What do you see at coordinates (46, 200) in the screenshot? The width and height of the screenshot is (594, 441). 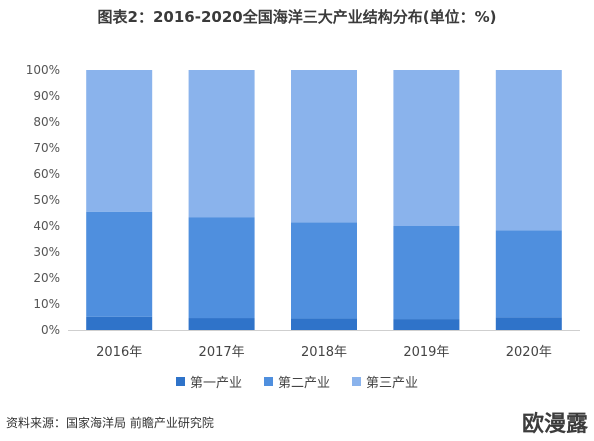 I see `y-tick-label: 50%` at bounding box center [46, 200].